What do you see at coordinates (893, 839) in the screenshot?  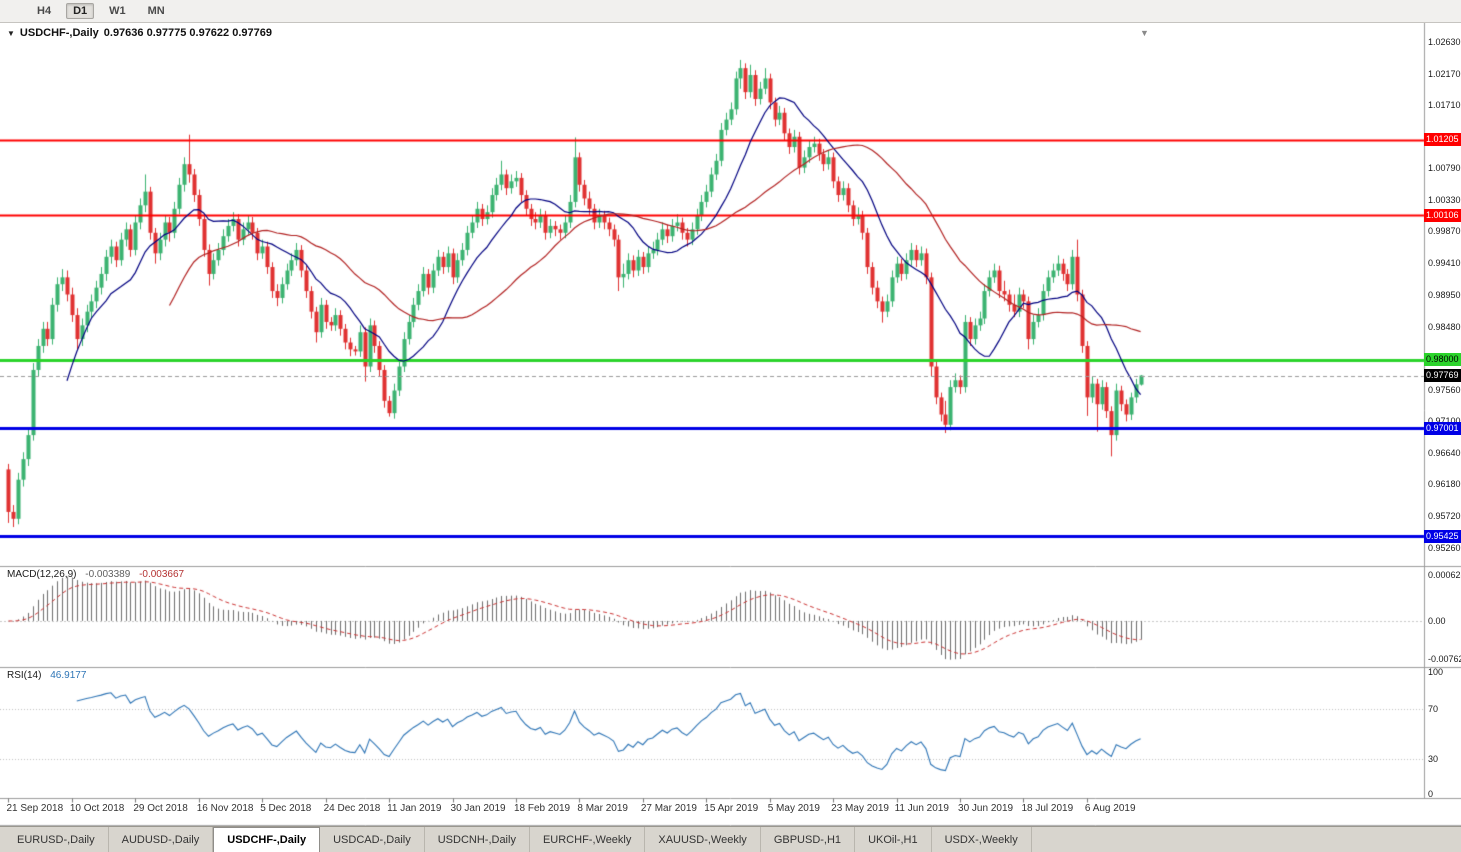 I see `tab-ukoil-h1: UKOil-,H1` at bounding box center [893, 839].